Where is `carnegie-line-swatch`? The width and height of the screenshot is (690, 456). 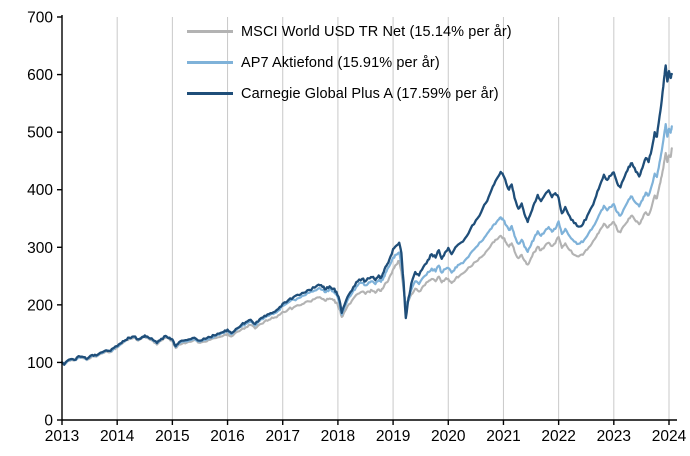 carnegie-line-swatch is located at coordinates (210, 93).